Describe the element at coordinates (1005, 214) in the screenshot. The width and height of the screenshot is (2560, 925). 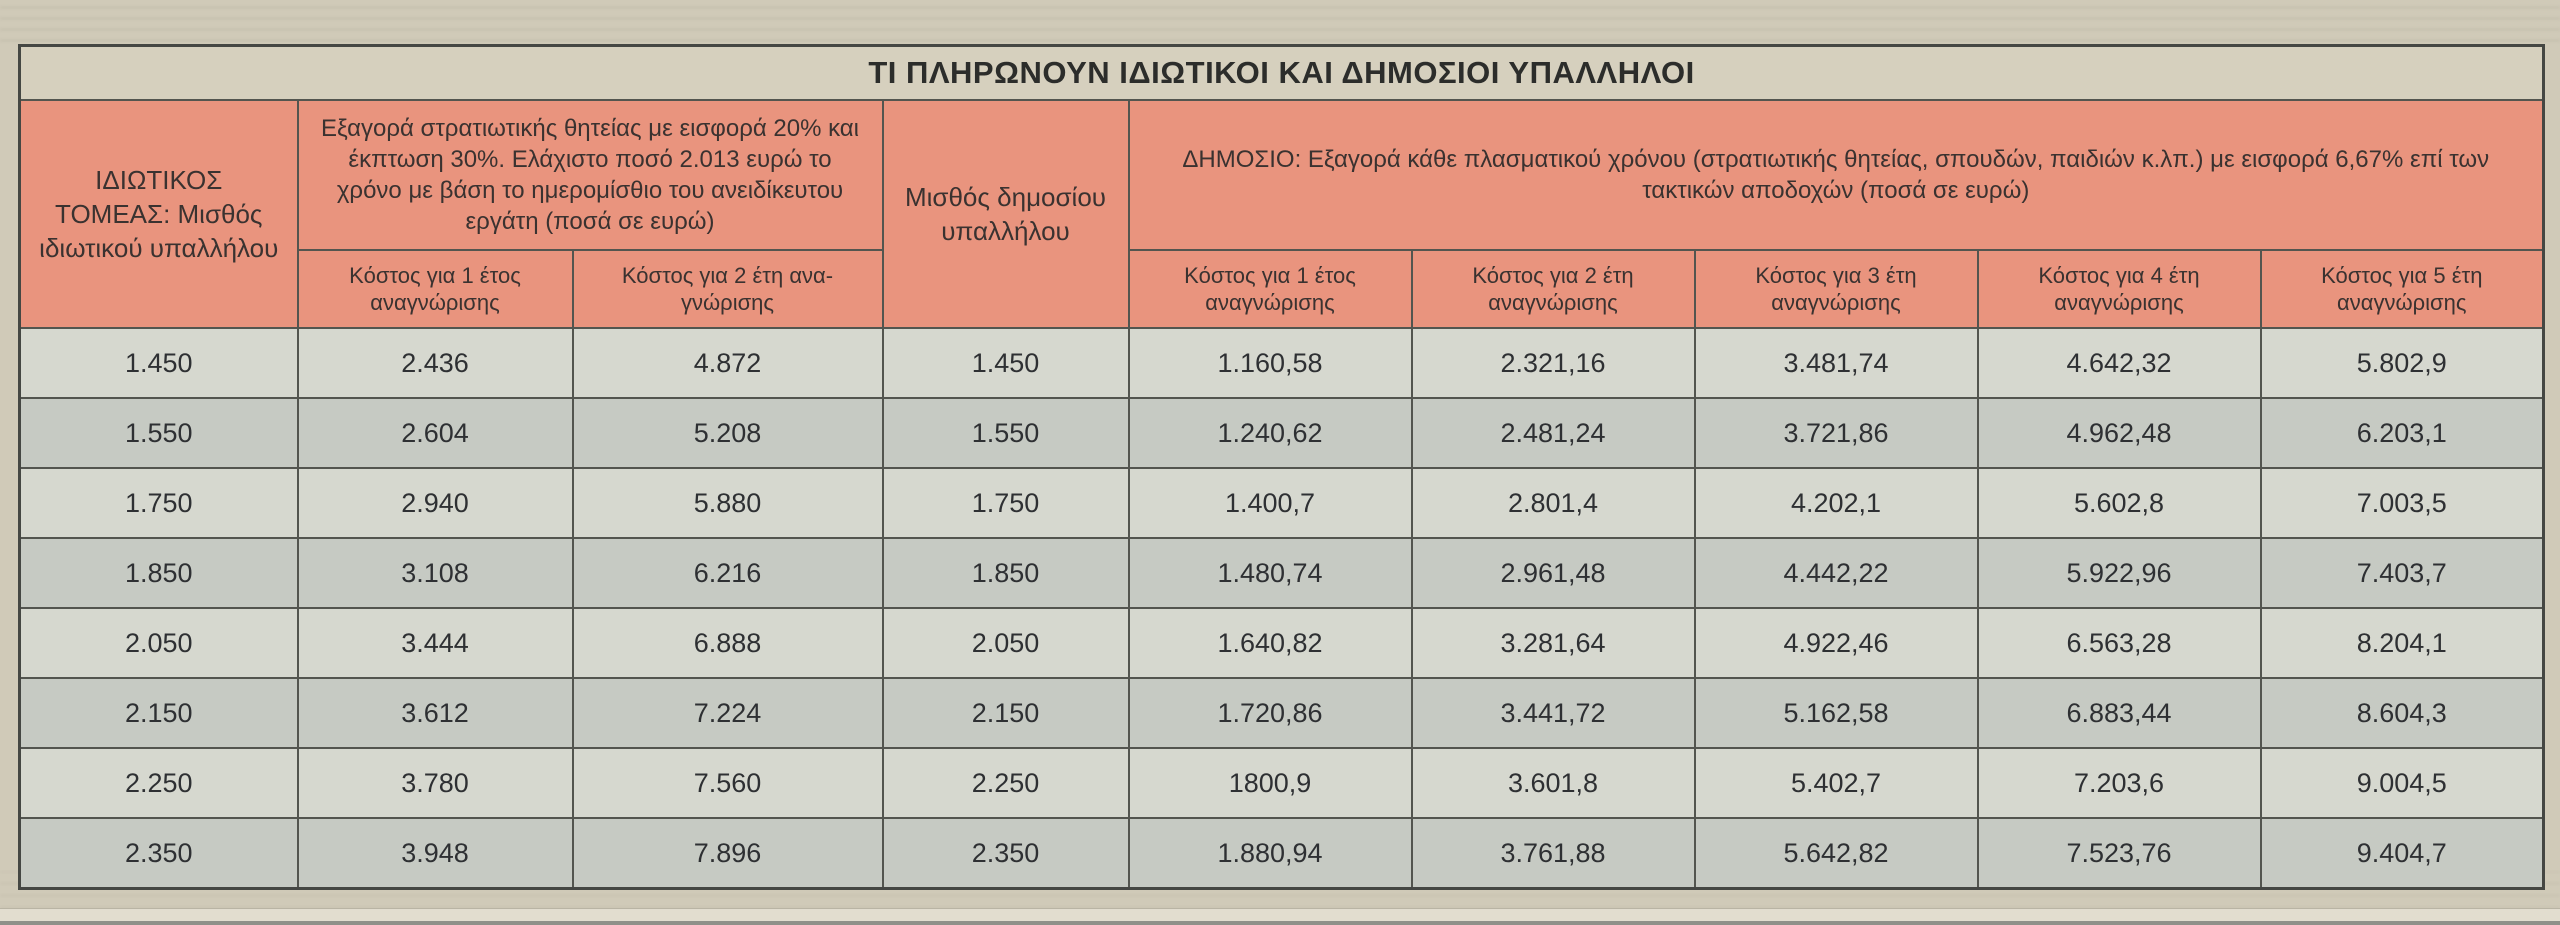
I see `header-public-salary: Μισθός δημοσίου υπαλλήλου` at that location.